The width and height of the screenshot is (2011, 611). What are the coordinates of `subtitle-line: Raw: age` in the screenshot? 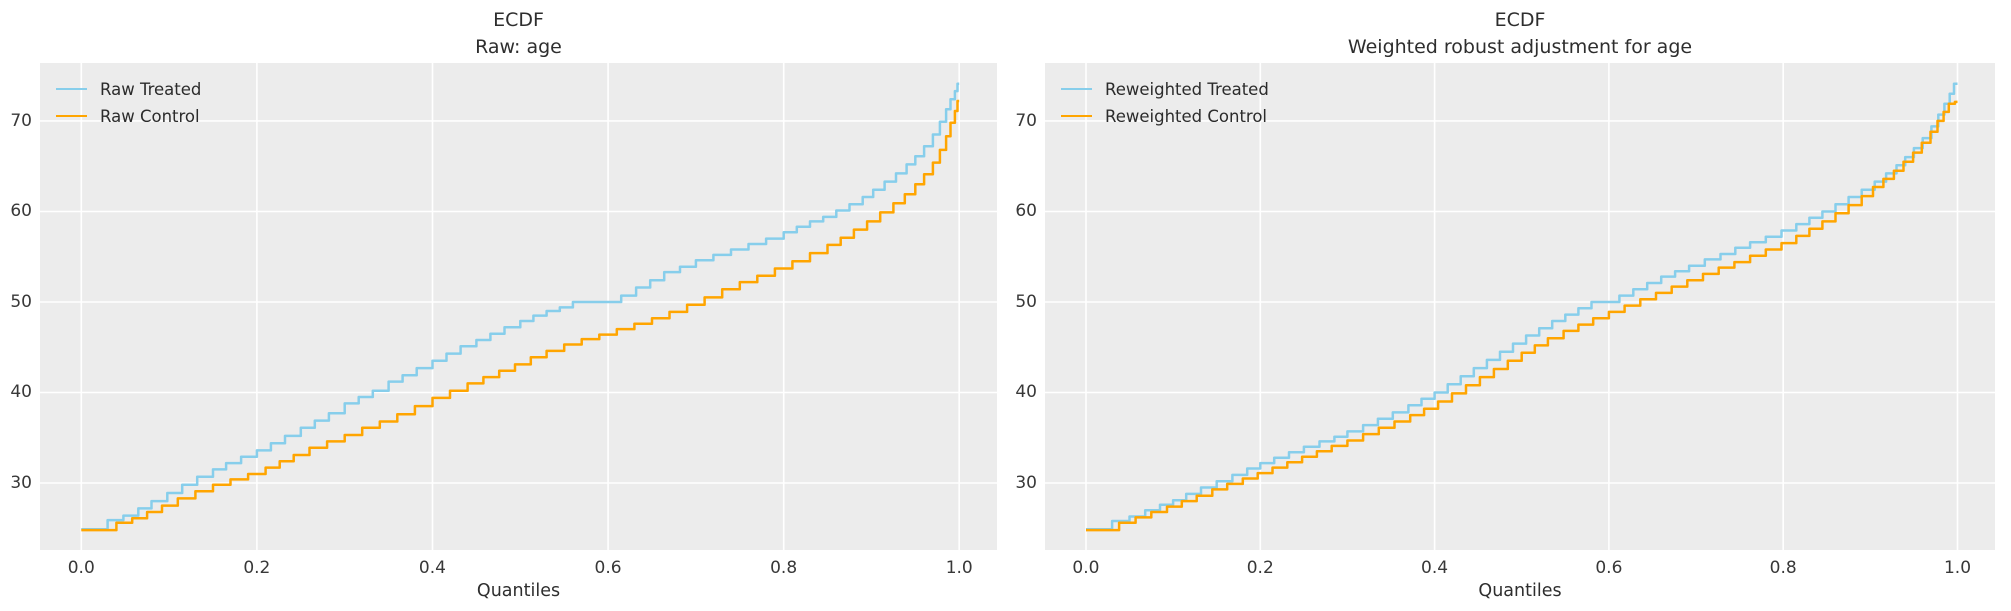 It's located at (518, 47).